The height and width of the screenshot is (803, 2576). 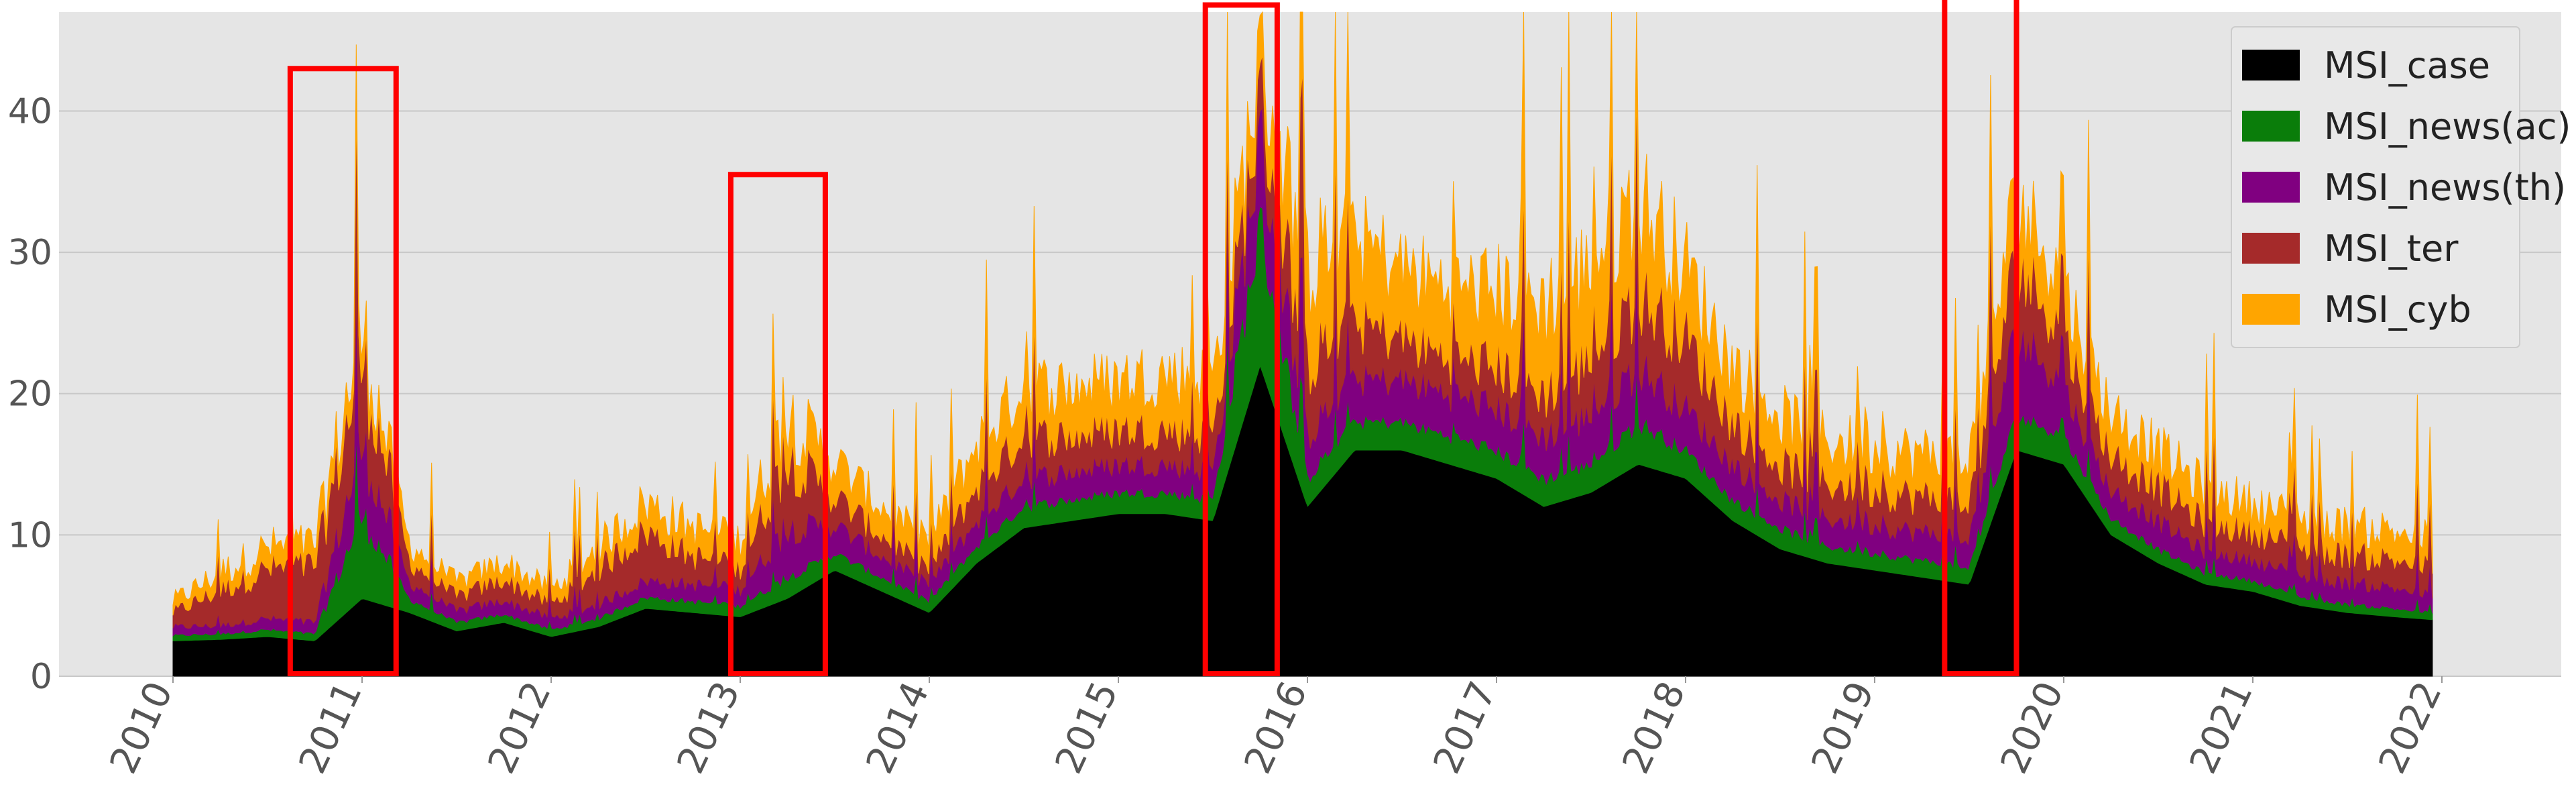 What do you see at coordinates (331, 727) in the screenshot?
I see `x-tick-label: 2011` at bounding box center [331, 727].